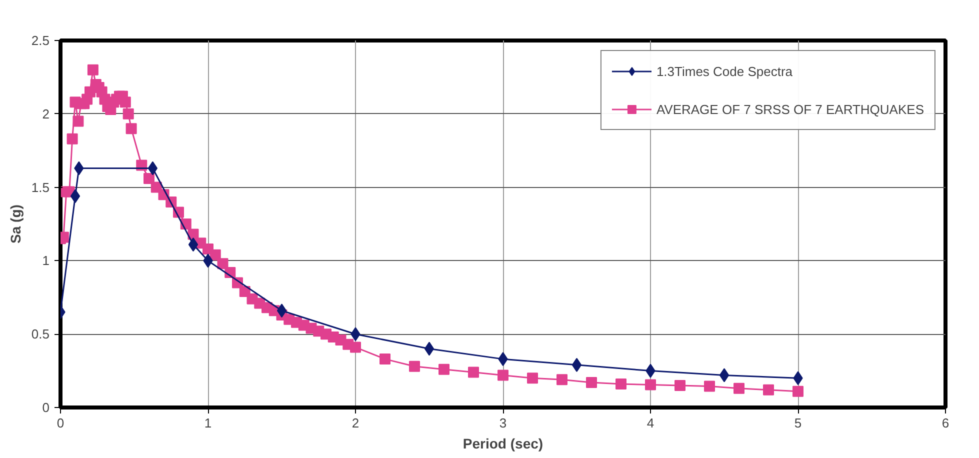  What do you see at coordinates (503, 423) in the screenshot?
I see `x-tick-label: 3` at bounding box center [503, 423].